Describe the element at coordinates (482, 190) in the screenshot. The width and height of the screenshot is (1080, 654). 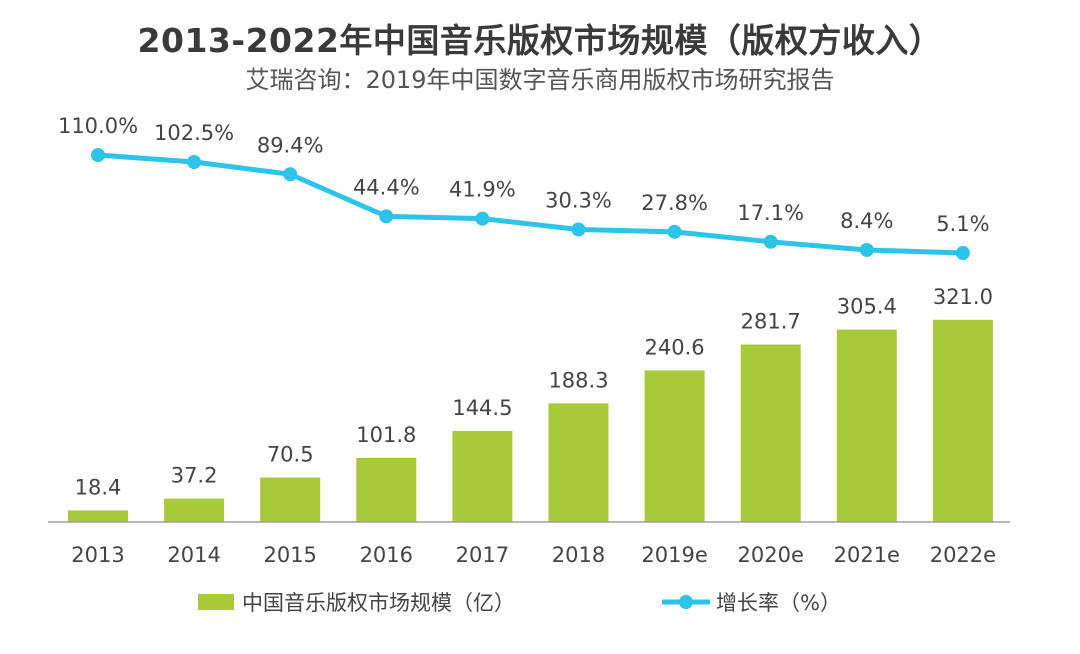
I see `growth-label-2017: 41.9%` at that location.